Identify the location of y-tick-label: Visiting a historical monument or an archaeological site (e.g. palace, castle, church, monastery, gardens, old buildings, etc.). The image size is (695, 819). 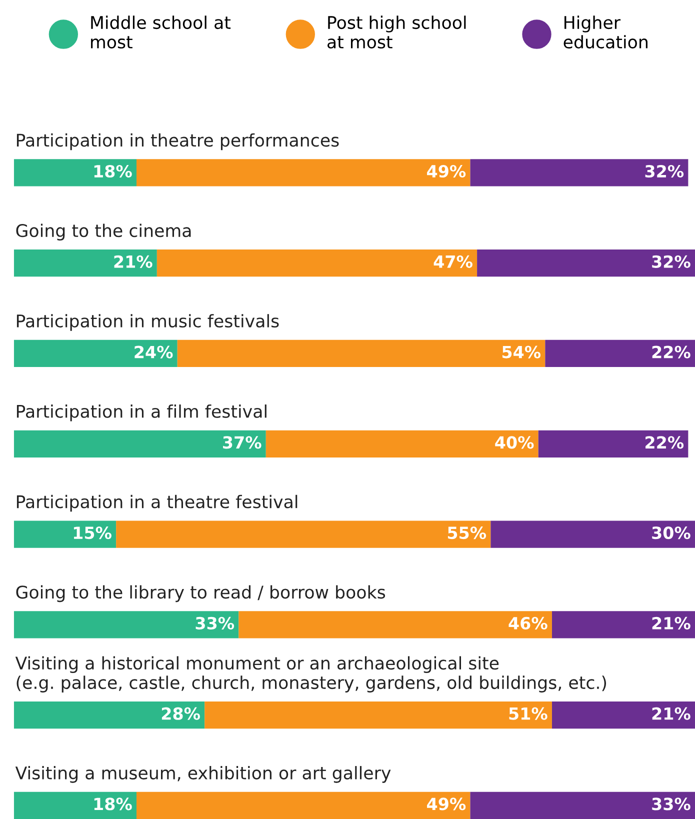
(310, 674).